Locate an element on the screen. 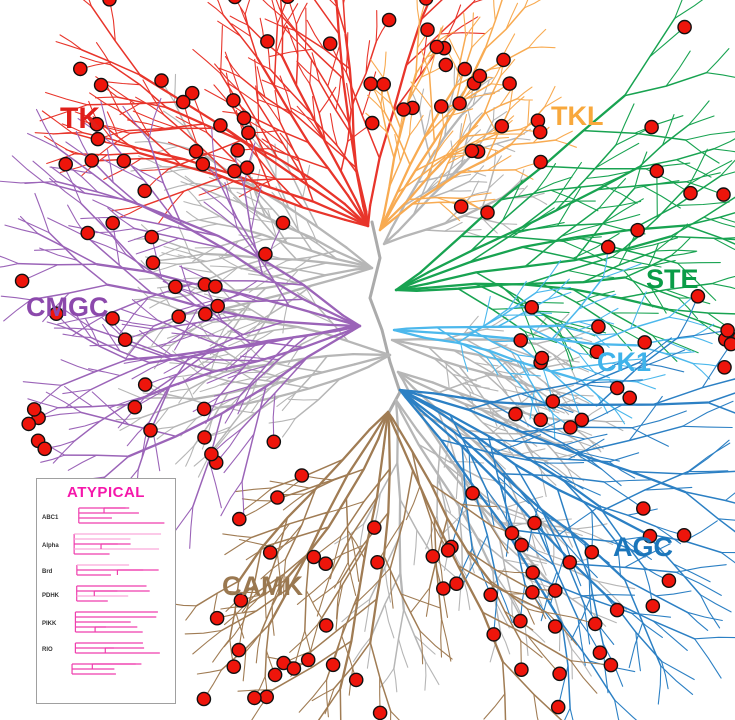 This screenshot has width=735, height=720. family-label-agc: AGC is located at coordinates (643, 547).